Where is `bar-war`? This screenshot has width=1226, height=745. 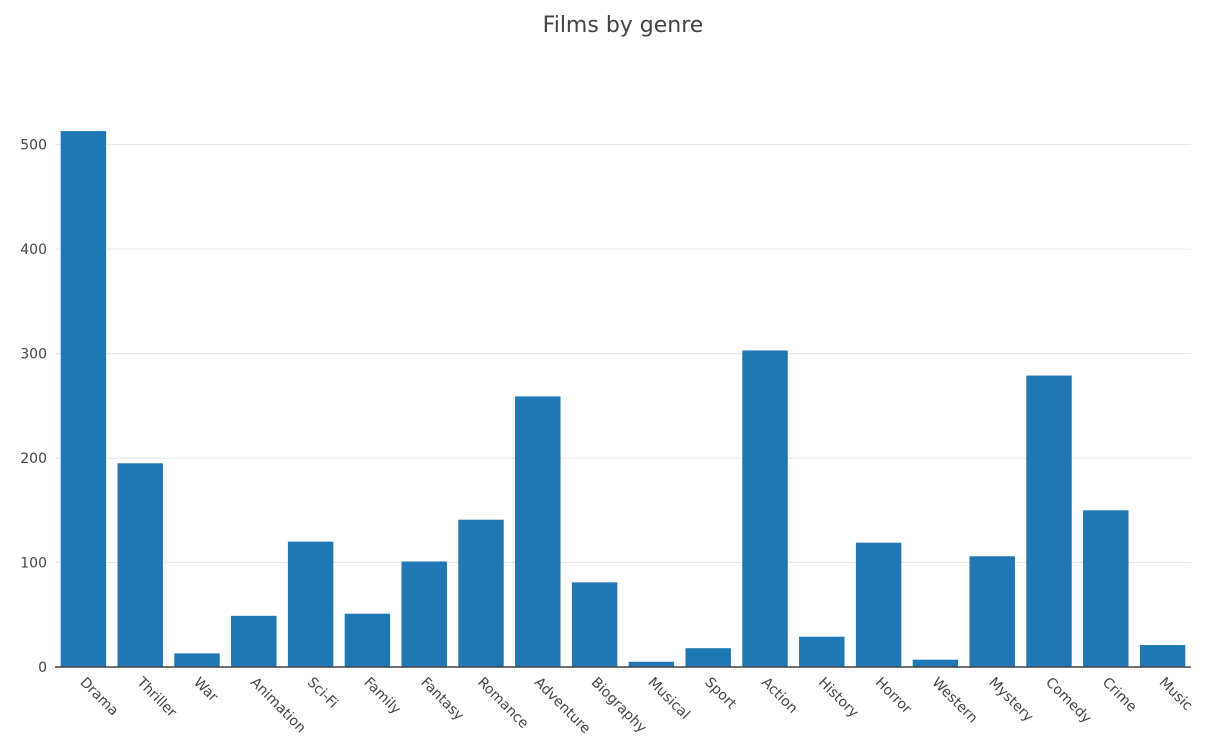 bar-war is located at coordinates (197, 660).